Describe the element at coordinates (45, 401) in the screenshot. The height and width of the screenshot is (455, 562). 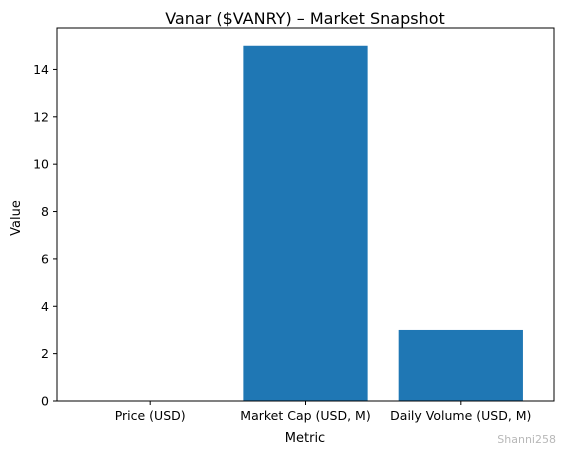
I see `y-tick-label: 0` at that location.